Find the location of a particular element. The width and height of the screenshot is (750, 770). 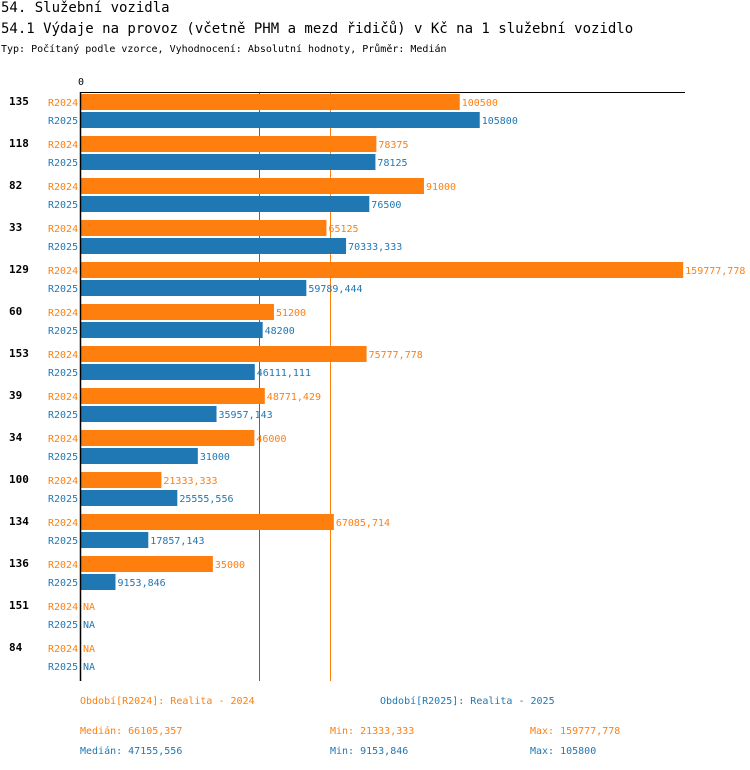

category-label: 60 is located at coordinates (15, 311).